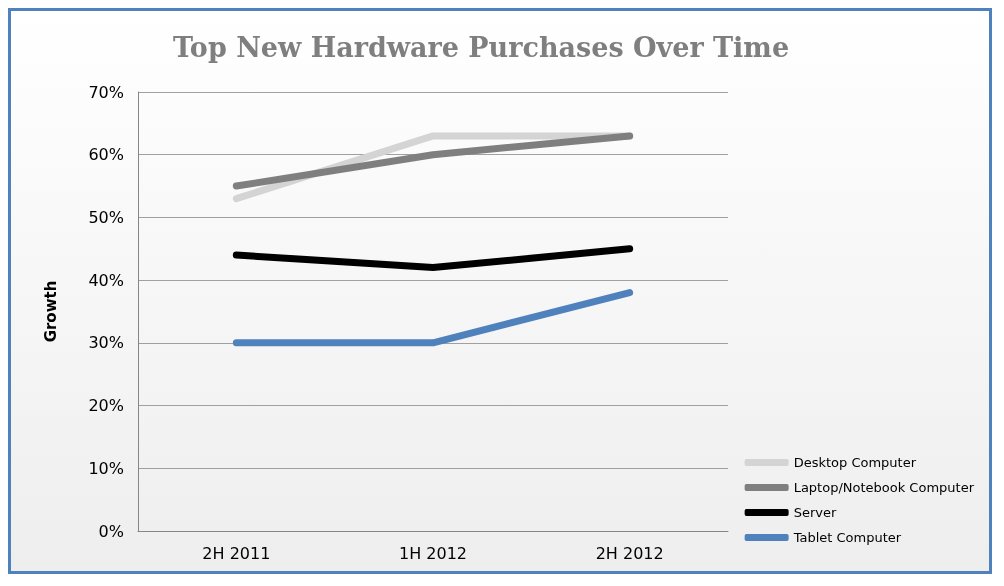 The image size is (1004, 586). I want to click on y-tick-label: 40%, so click(106, 280).